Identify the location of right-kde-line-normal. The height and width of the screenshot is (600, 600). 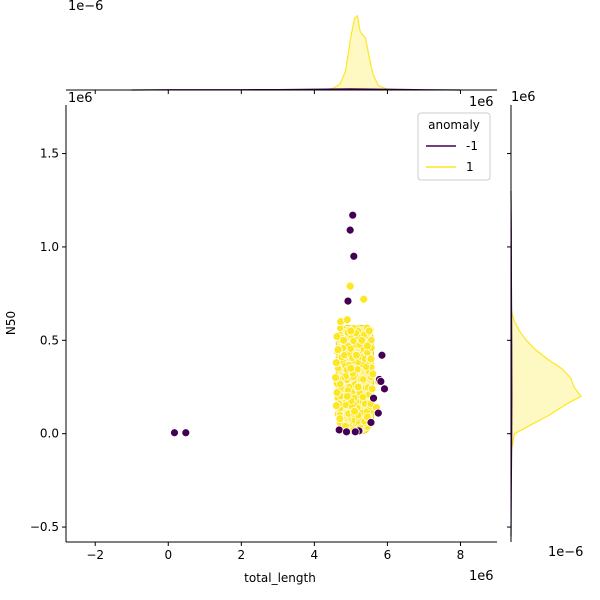
(546, 373).